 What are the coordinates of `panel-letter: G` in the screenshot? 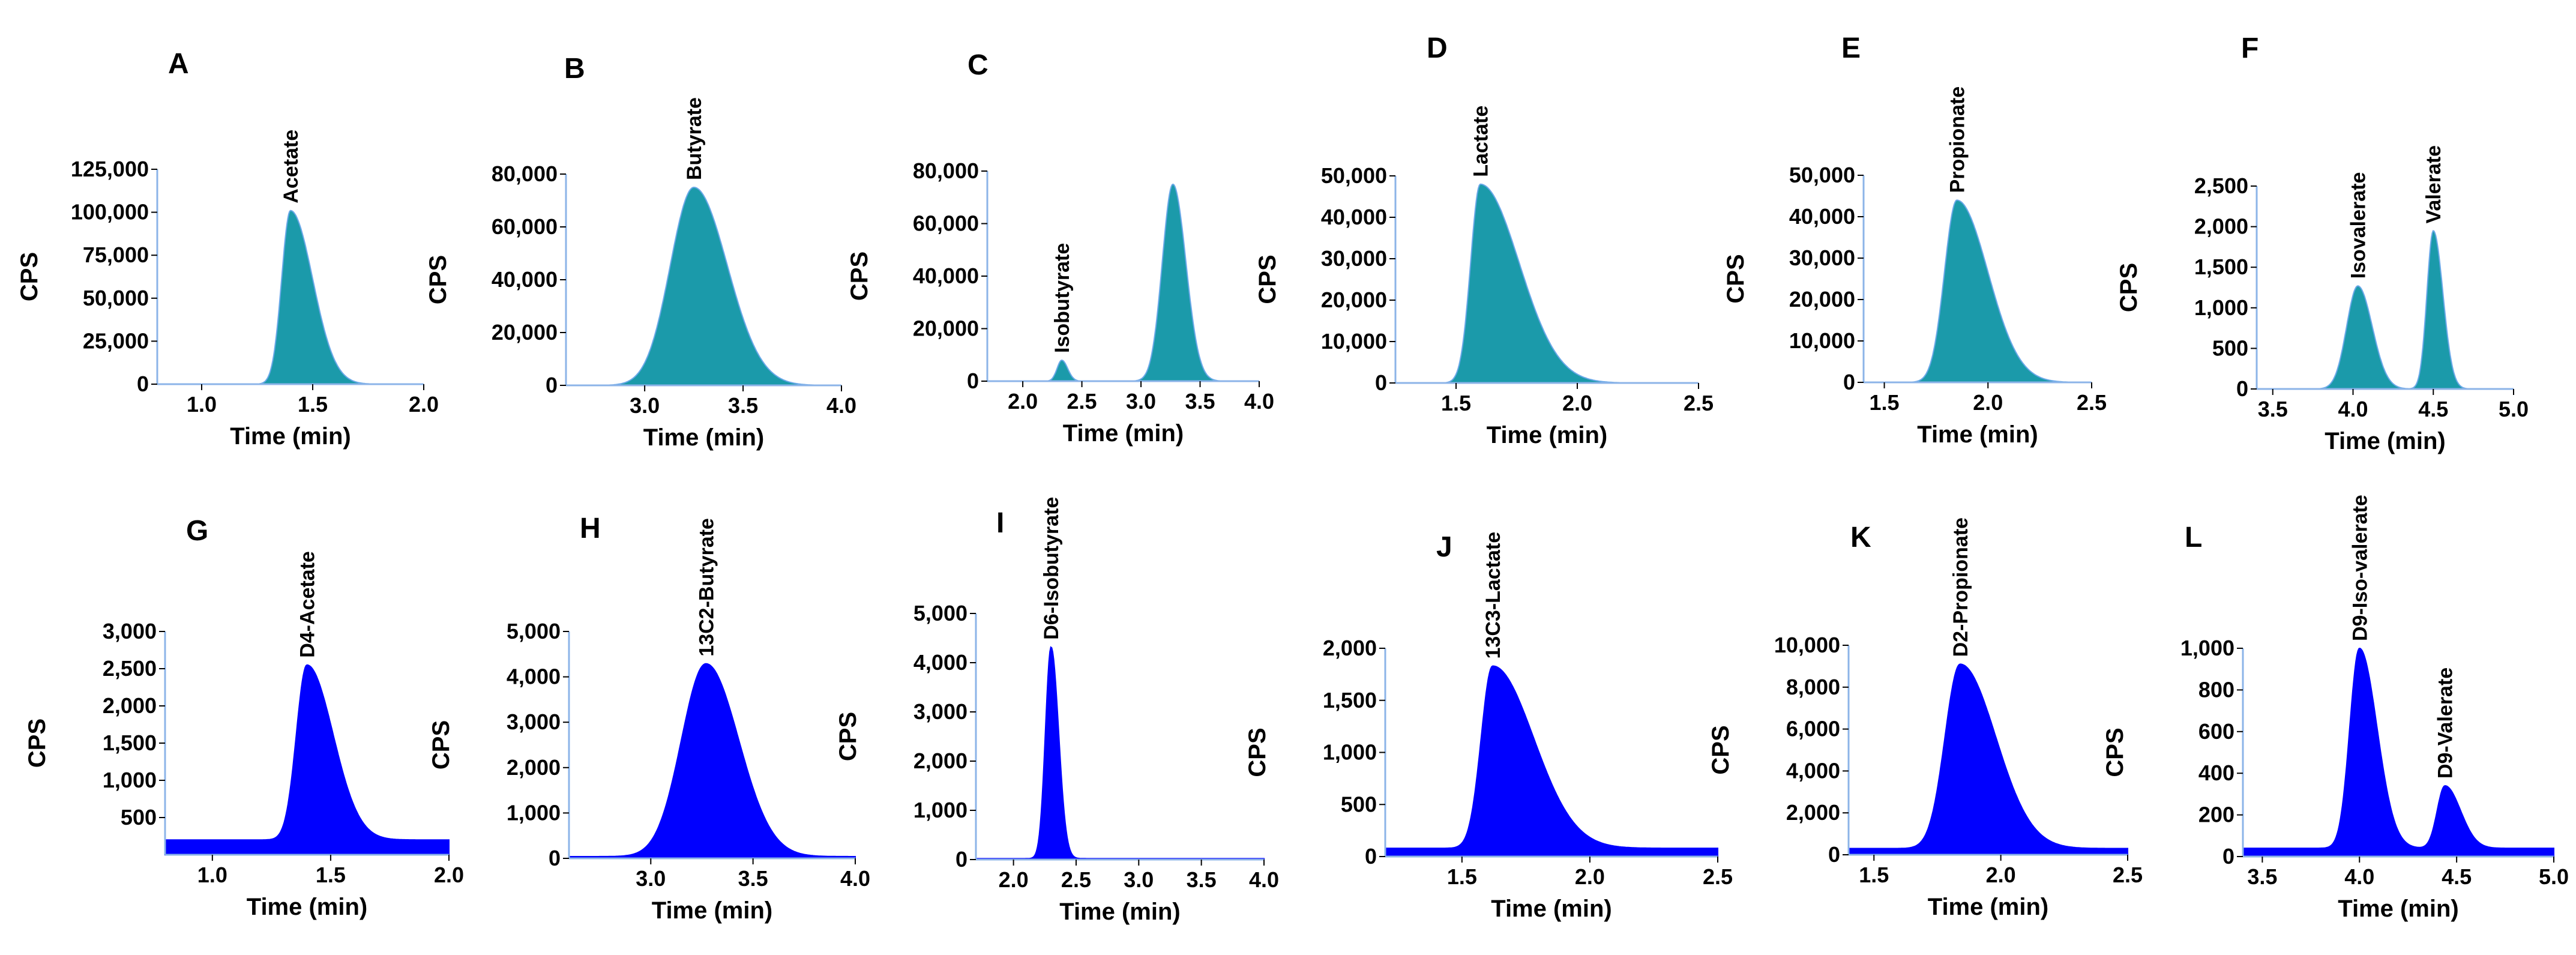 It's located at (197, 531).